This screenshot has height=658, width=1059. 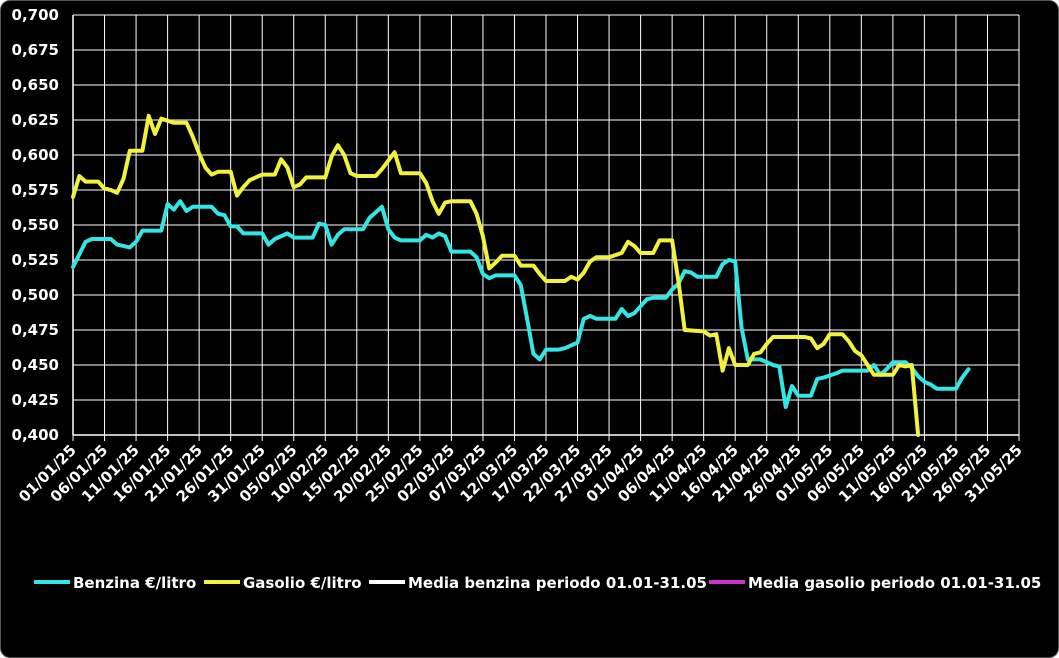 I want to click on legend-label-gasolio: Gasolio €/litro, so click(x=302, y=583).